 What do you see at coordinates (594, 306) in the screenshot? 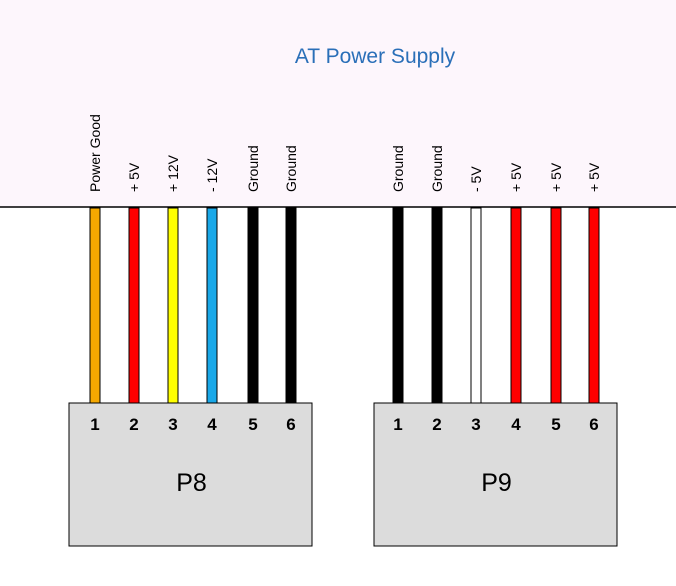
I see `p9-pin-6-wire` at bounding box center [594, 306].